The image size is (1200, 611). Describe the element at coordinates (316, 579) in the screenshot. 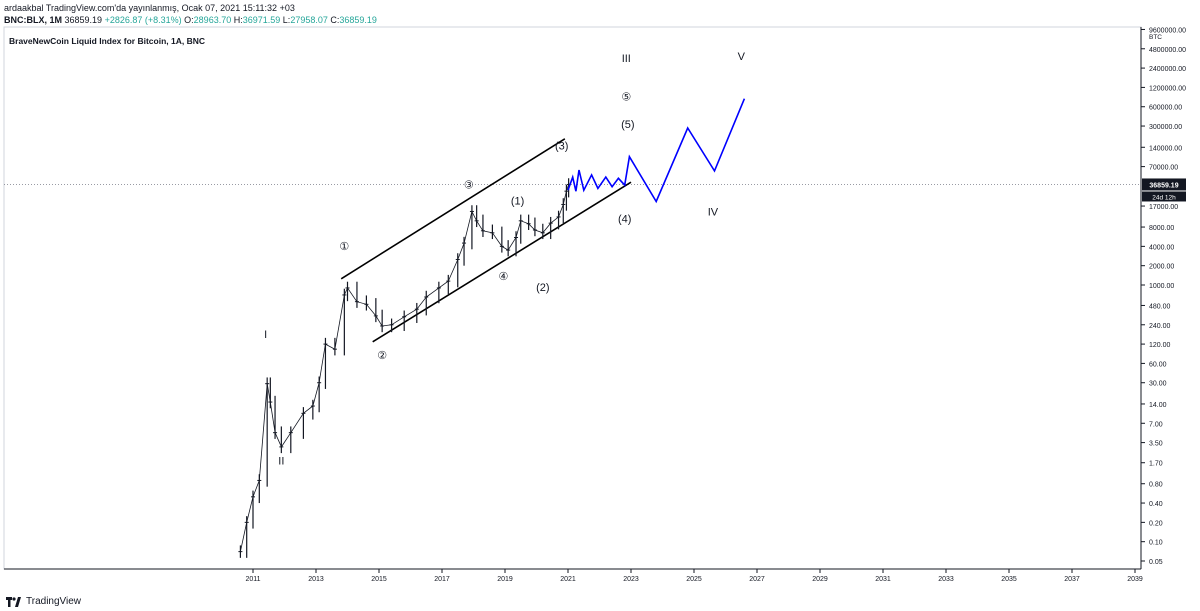

I see `x-tick-label: 2013` at that location.